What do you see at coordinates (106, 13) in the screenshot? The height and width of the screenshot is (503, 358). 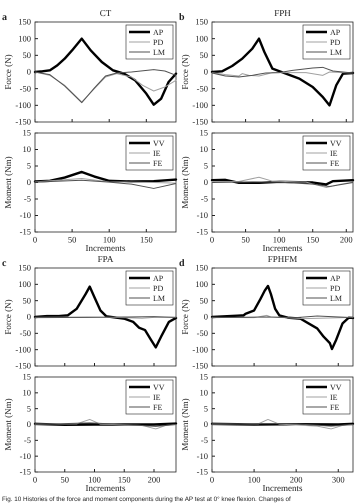 I see `chart-title: CT` at bounding box center [106, 13].